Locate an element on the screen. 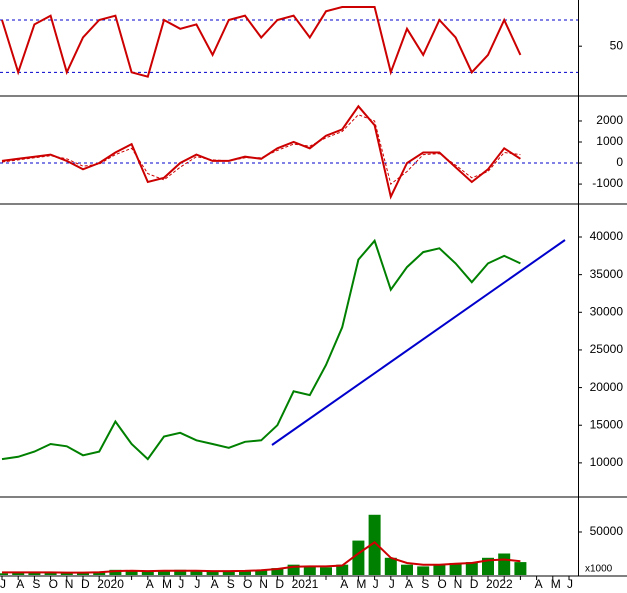 The height and width of the screenshot is (593, 627). y-tick-label: 50 is located at coordinates (617, 45).